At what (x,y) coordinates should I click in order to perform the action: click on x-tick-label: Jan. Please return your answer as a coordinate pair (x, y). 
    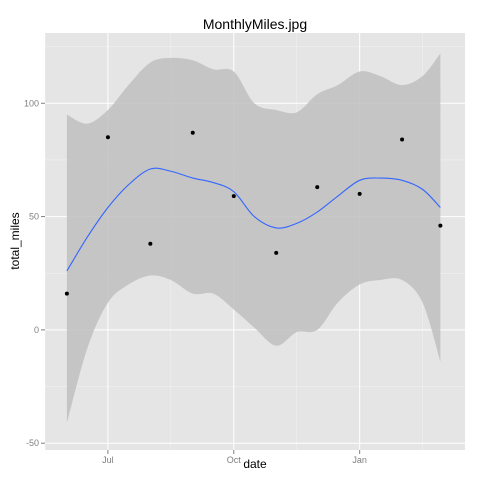
    Looking at the image, I should click on (359, 460).